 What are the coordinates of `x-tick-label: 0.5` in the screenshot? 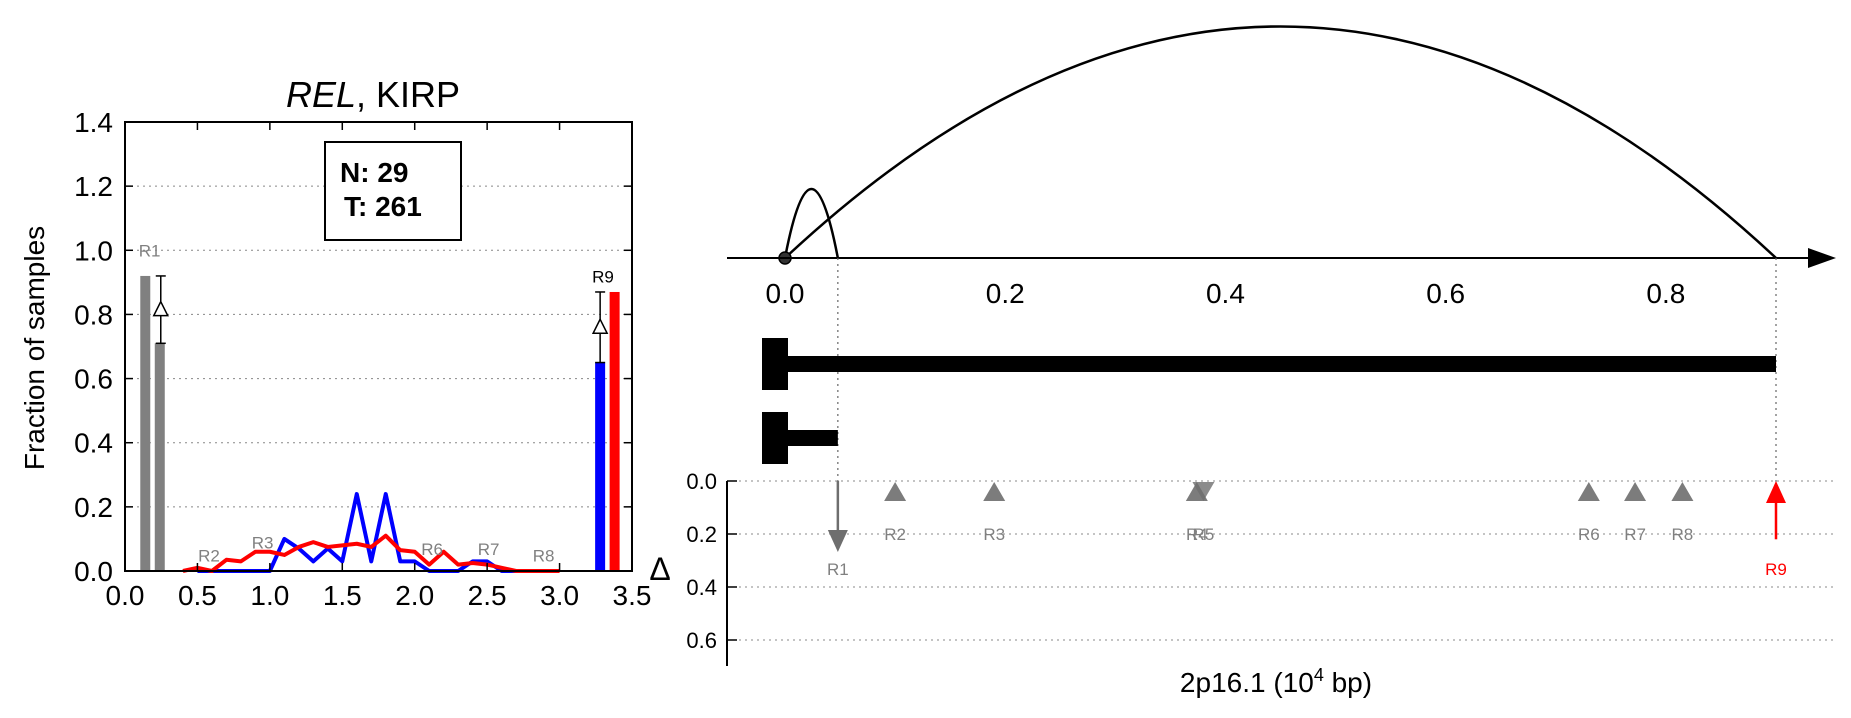 It's located at (197, 595).